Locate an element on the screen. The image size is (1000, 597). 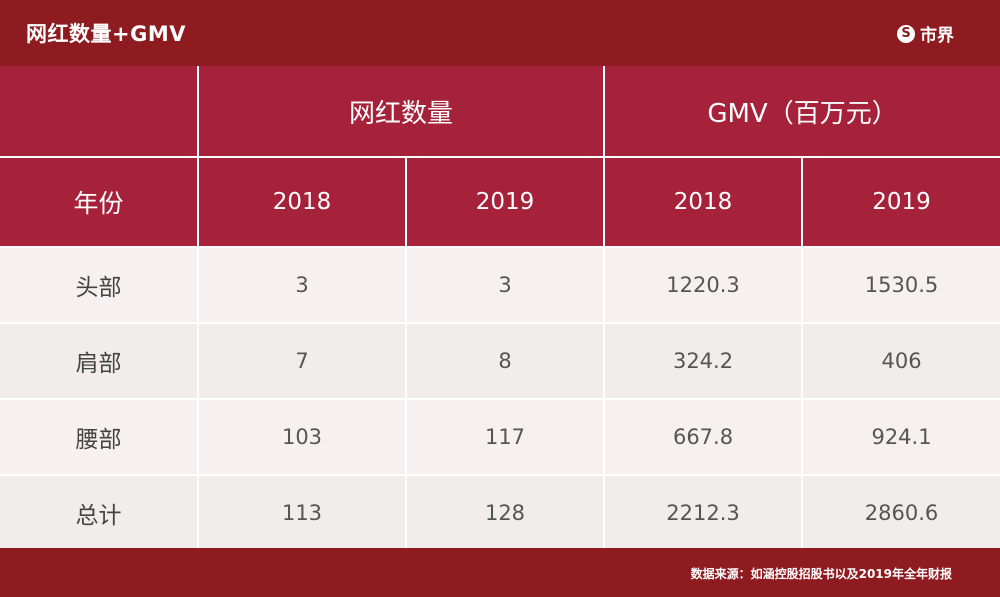
row-label: 总计 is located at coordinates (99, 513).